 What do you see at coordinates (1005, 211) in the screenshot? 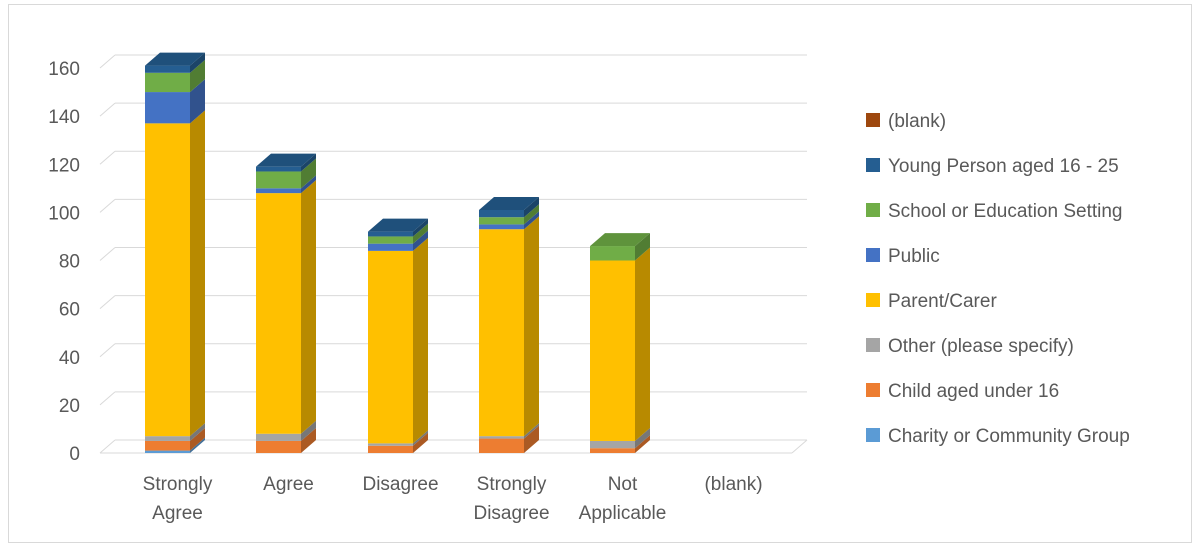
I see `legend-label: School or Education Setting` at bounding box center [1005, 211].